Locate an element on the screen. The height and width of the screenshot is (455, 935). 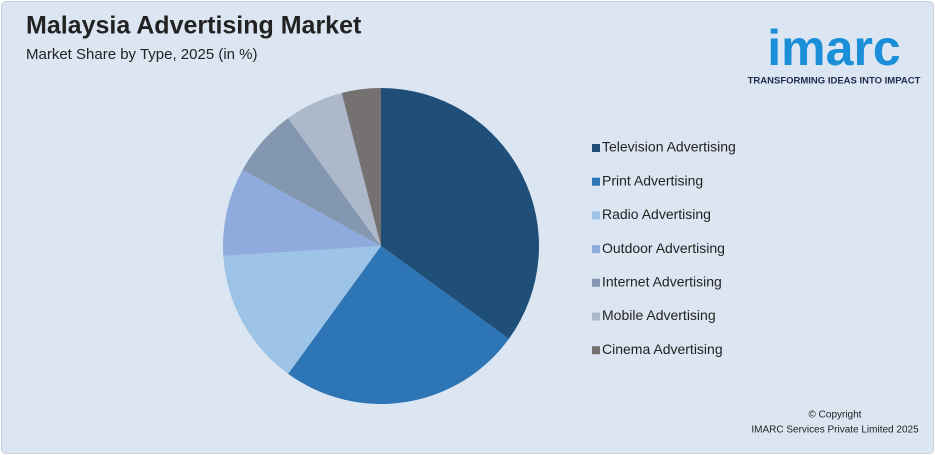
company: IMARC Services Private Limited 2025 is located at coordinates (835, 430).